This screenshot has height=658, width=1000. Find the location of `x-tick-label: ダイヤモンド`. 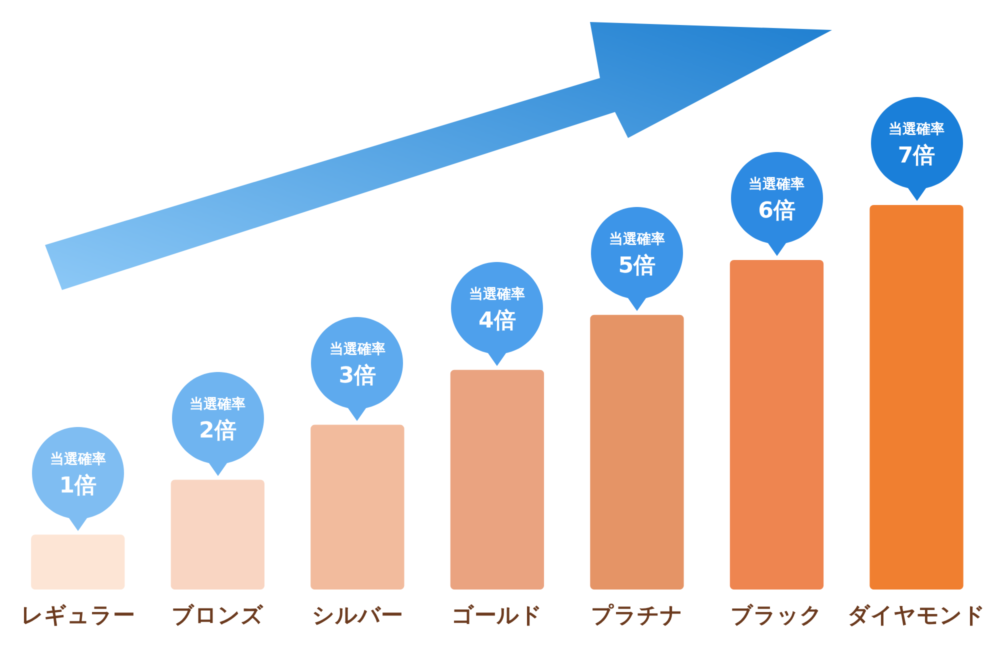

x-tick-label: ダイヤモンド is located at coordinates (917, 616).